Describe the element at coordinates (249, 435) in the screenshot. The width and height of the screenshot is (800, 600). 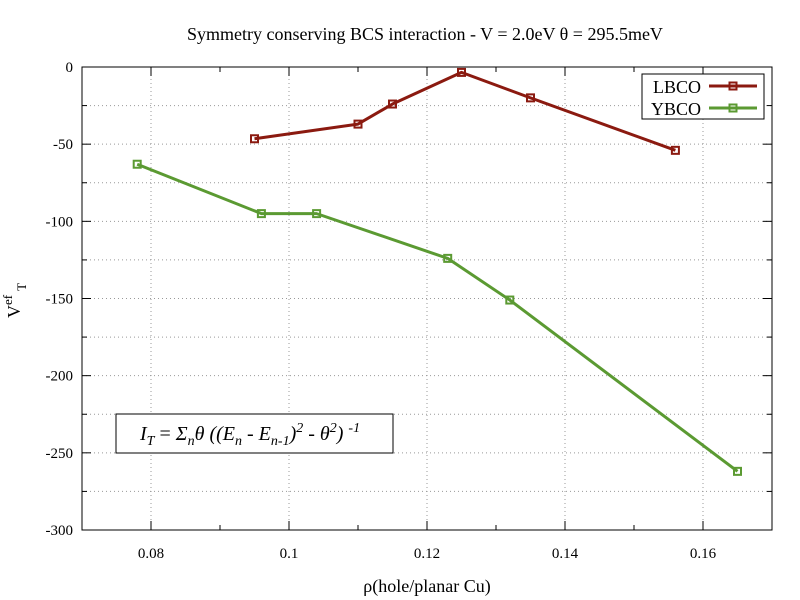
I see `formula-text: IT = Σnθ ((En - En-1)2 - θ2) -1` at that location.